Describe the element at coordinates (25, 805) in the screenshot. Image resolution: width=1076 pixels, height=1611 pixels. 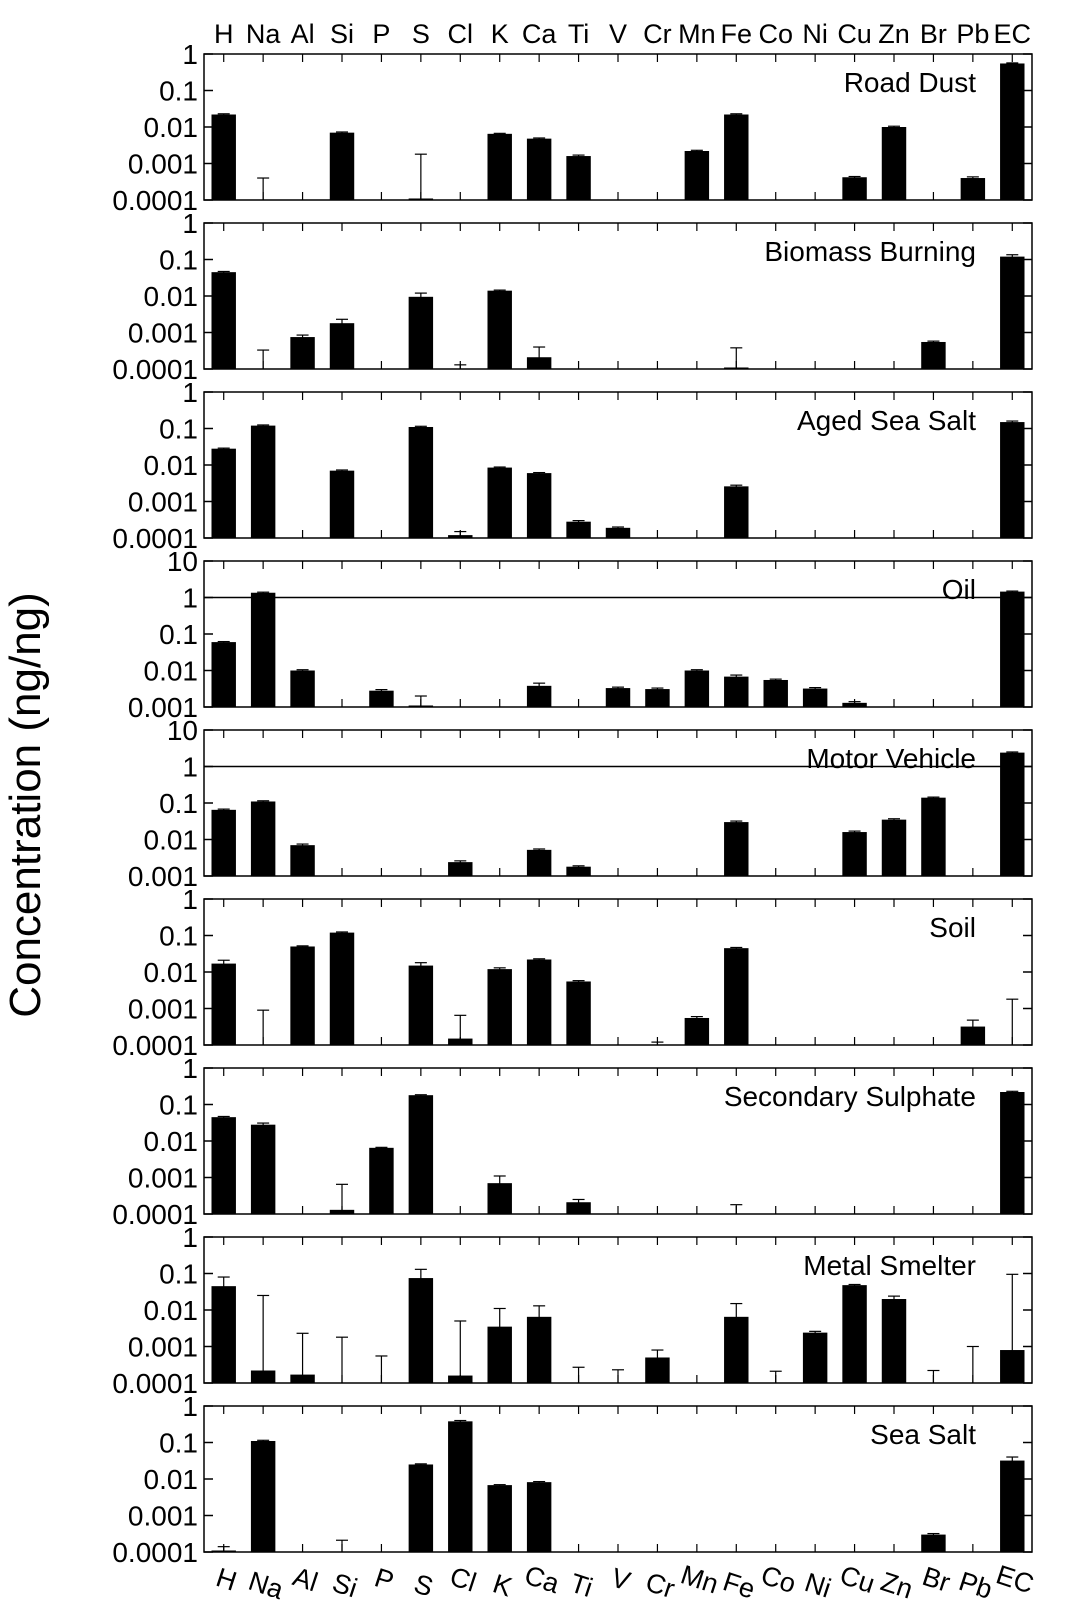
I see `y-axis-label: Concentration (ng/ng)` at that location.